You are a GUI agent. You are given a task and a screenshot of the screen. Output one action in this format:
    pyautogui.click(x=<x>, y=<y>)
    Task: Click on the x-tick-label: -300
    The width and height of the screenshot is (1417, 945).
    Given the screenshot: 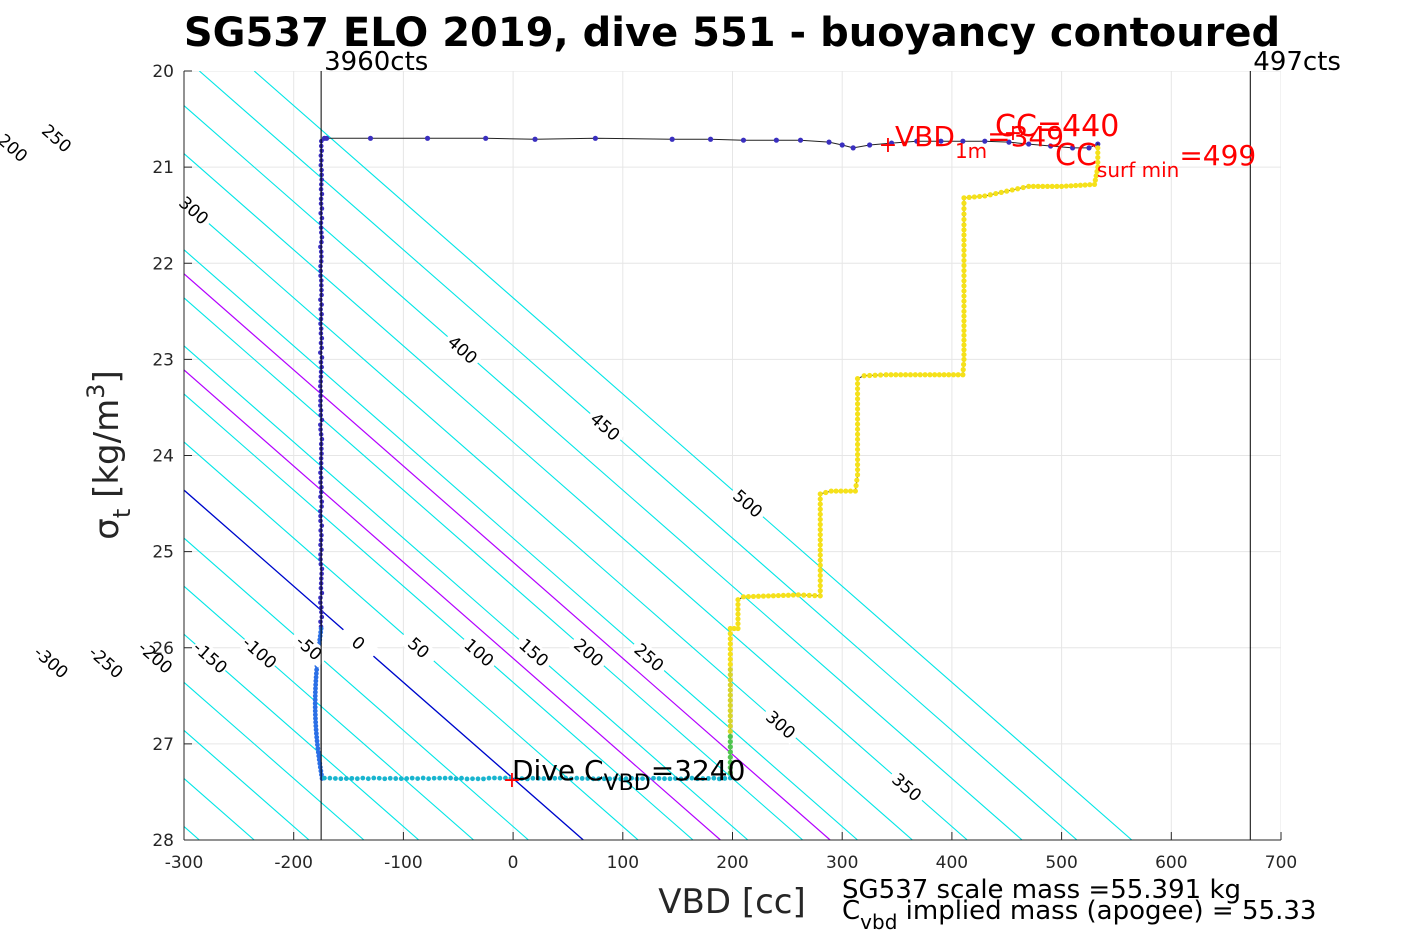 What is the action you would take?
    pyautogui.click(x=184, y=863)
    